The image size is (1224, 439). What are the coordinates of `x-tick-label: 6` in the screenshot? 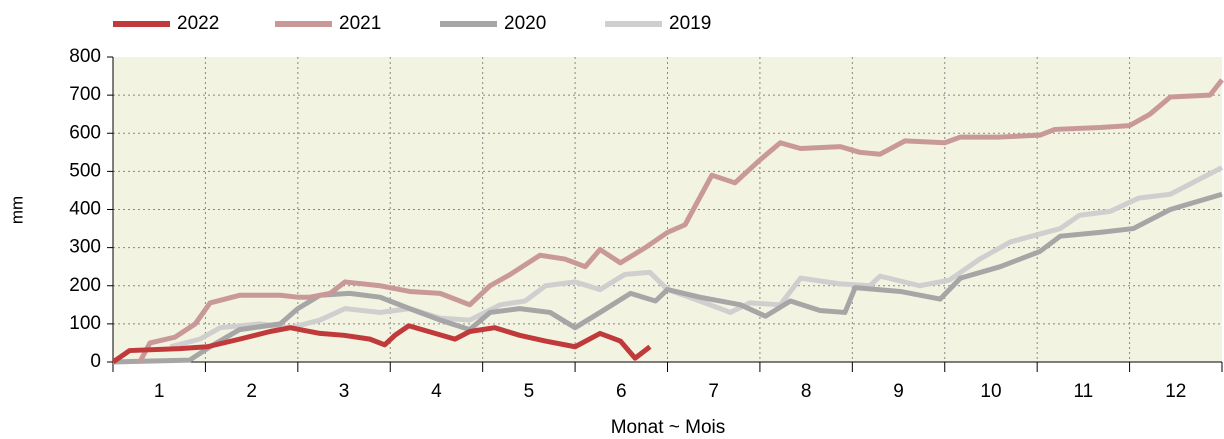 It's located at (621, 391).